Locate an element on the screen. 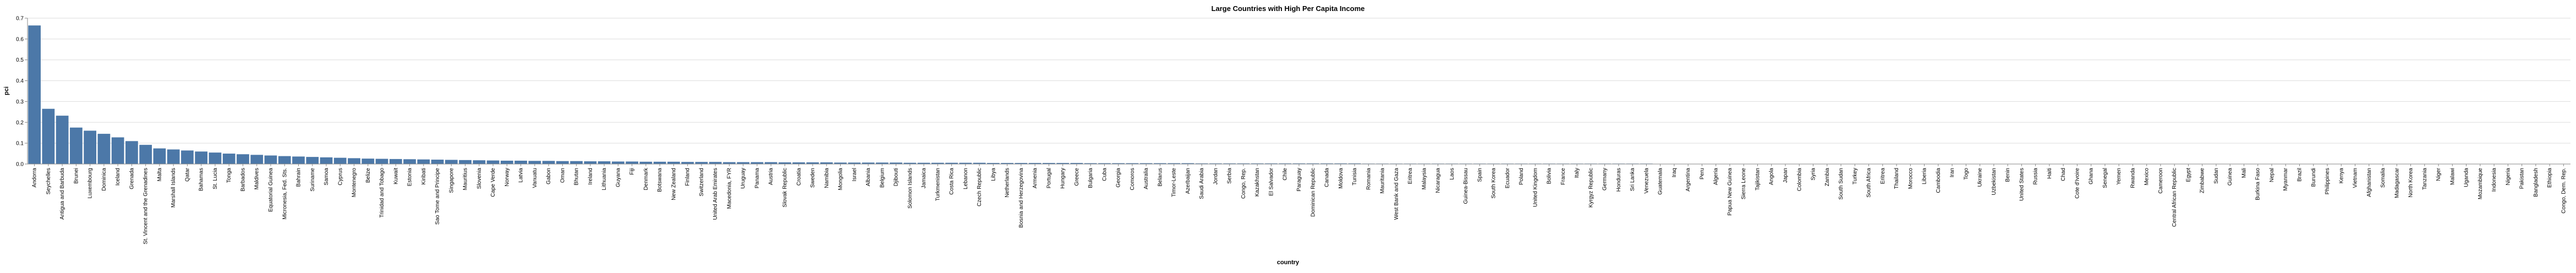 This screenshot has width=2576, height=273. x-tick-label: Suriname is located at coordinates (313, 180).